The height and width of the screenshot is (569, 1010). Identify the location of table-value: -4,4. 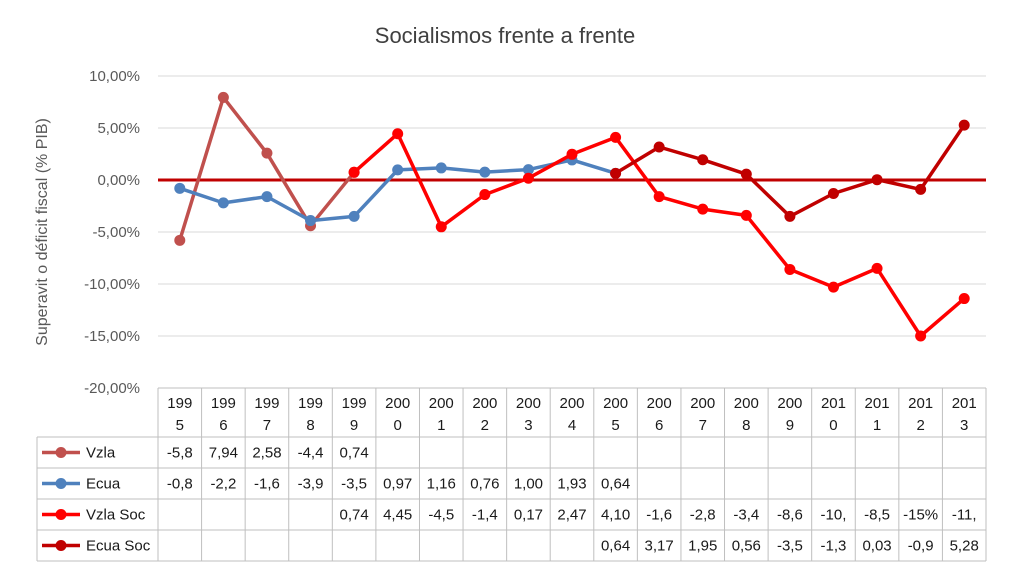
(311, 453).